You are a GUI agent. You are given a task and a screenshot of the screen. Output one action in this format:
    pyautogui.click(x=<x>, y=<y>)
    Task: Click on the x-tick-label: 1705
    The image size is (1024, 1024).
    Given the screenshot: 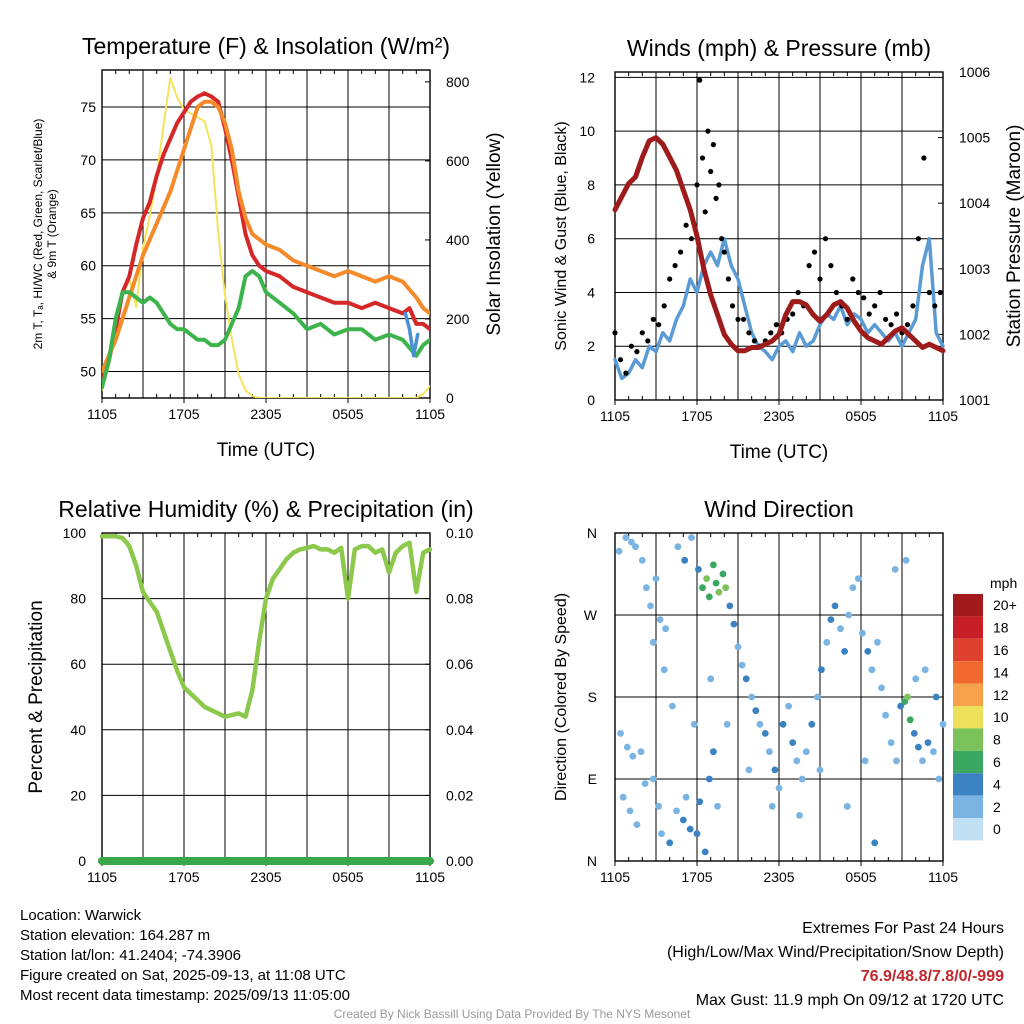 What is the action you would take?
    pyautogui.click(x=696, y=877)
    